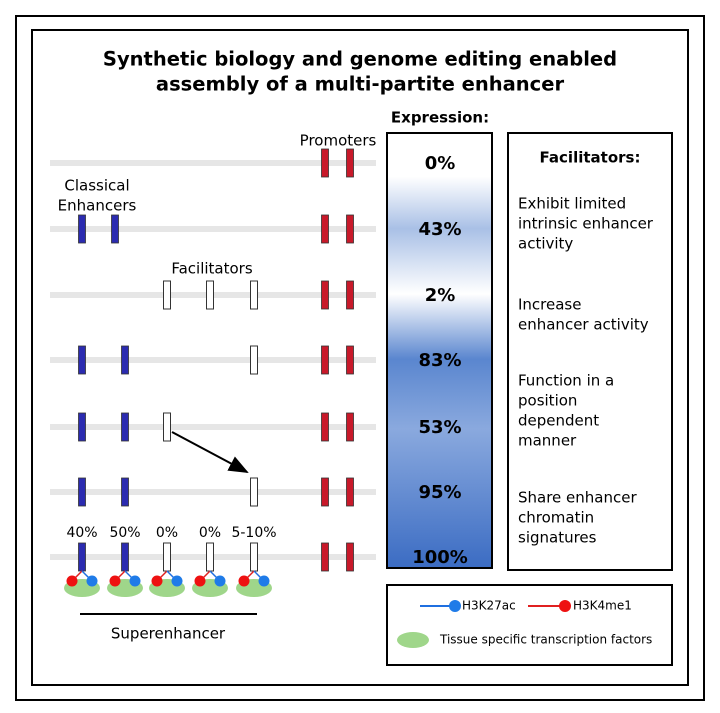  I want to click on expression-value: 83%, so click(439, 360).